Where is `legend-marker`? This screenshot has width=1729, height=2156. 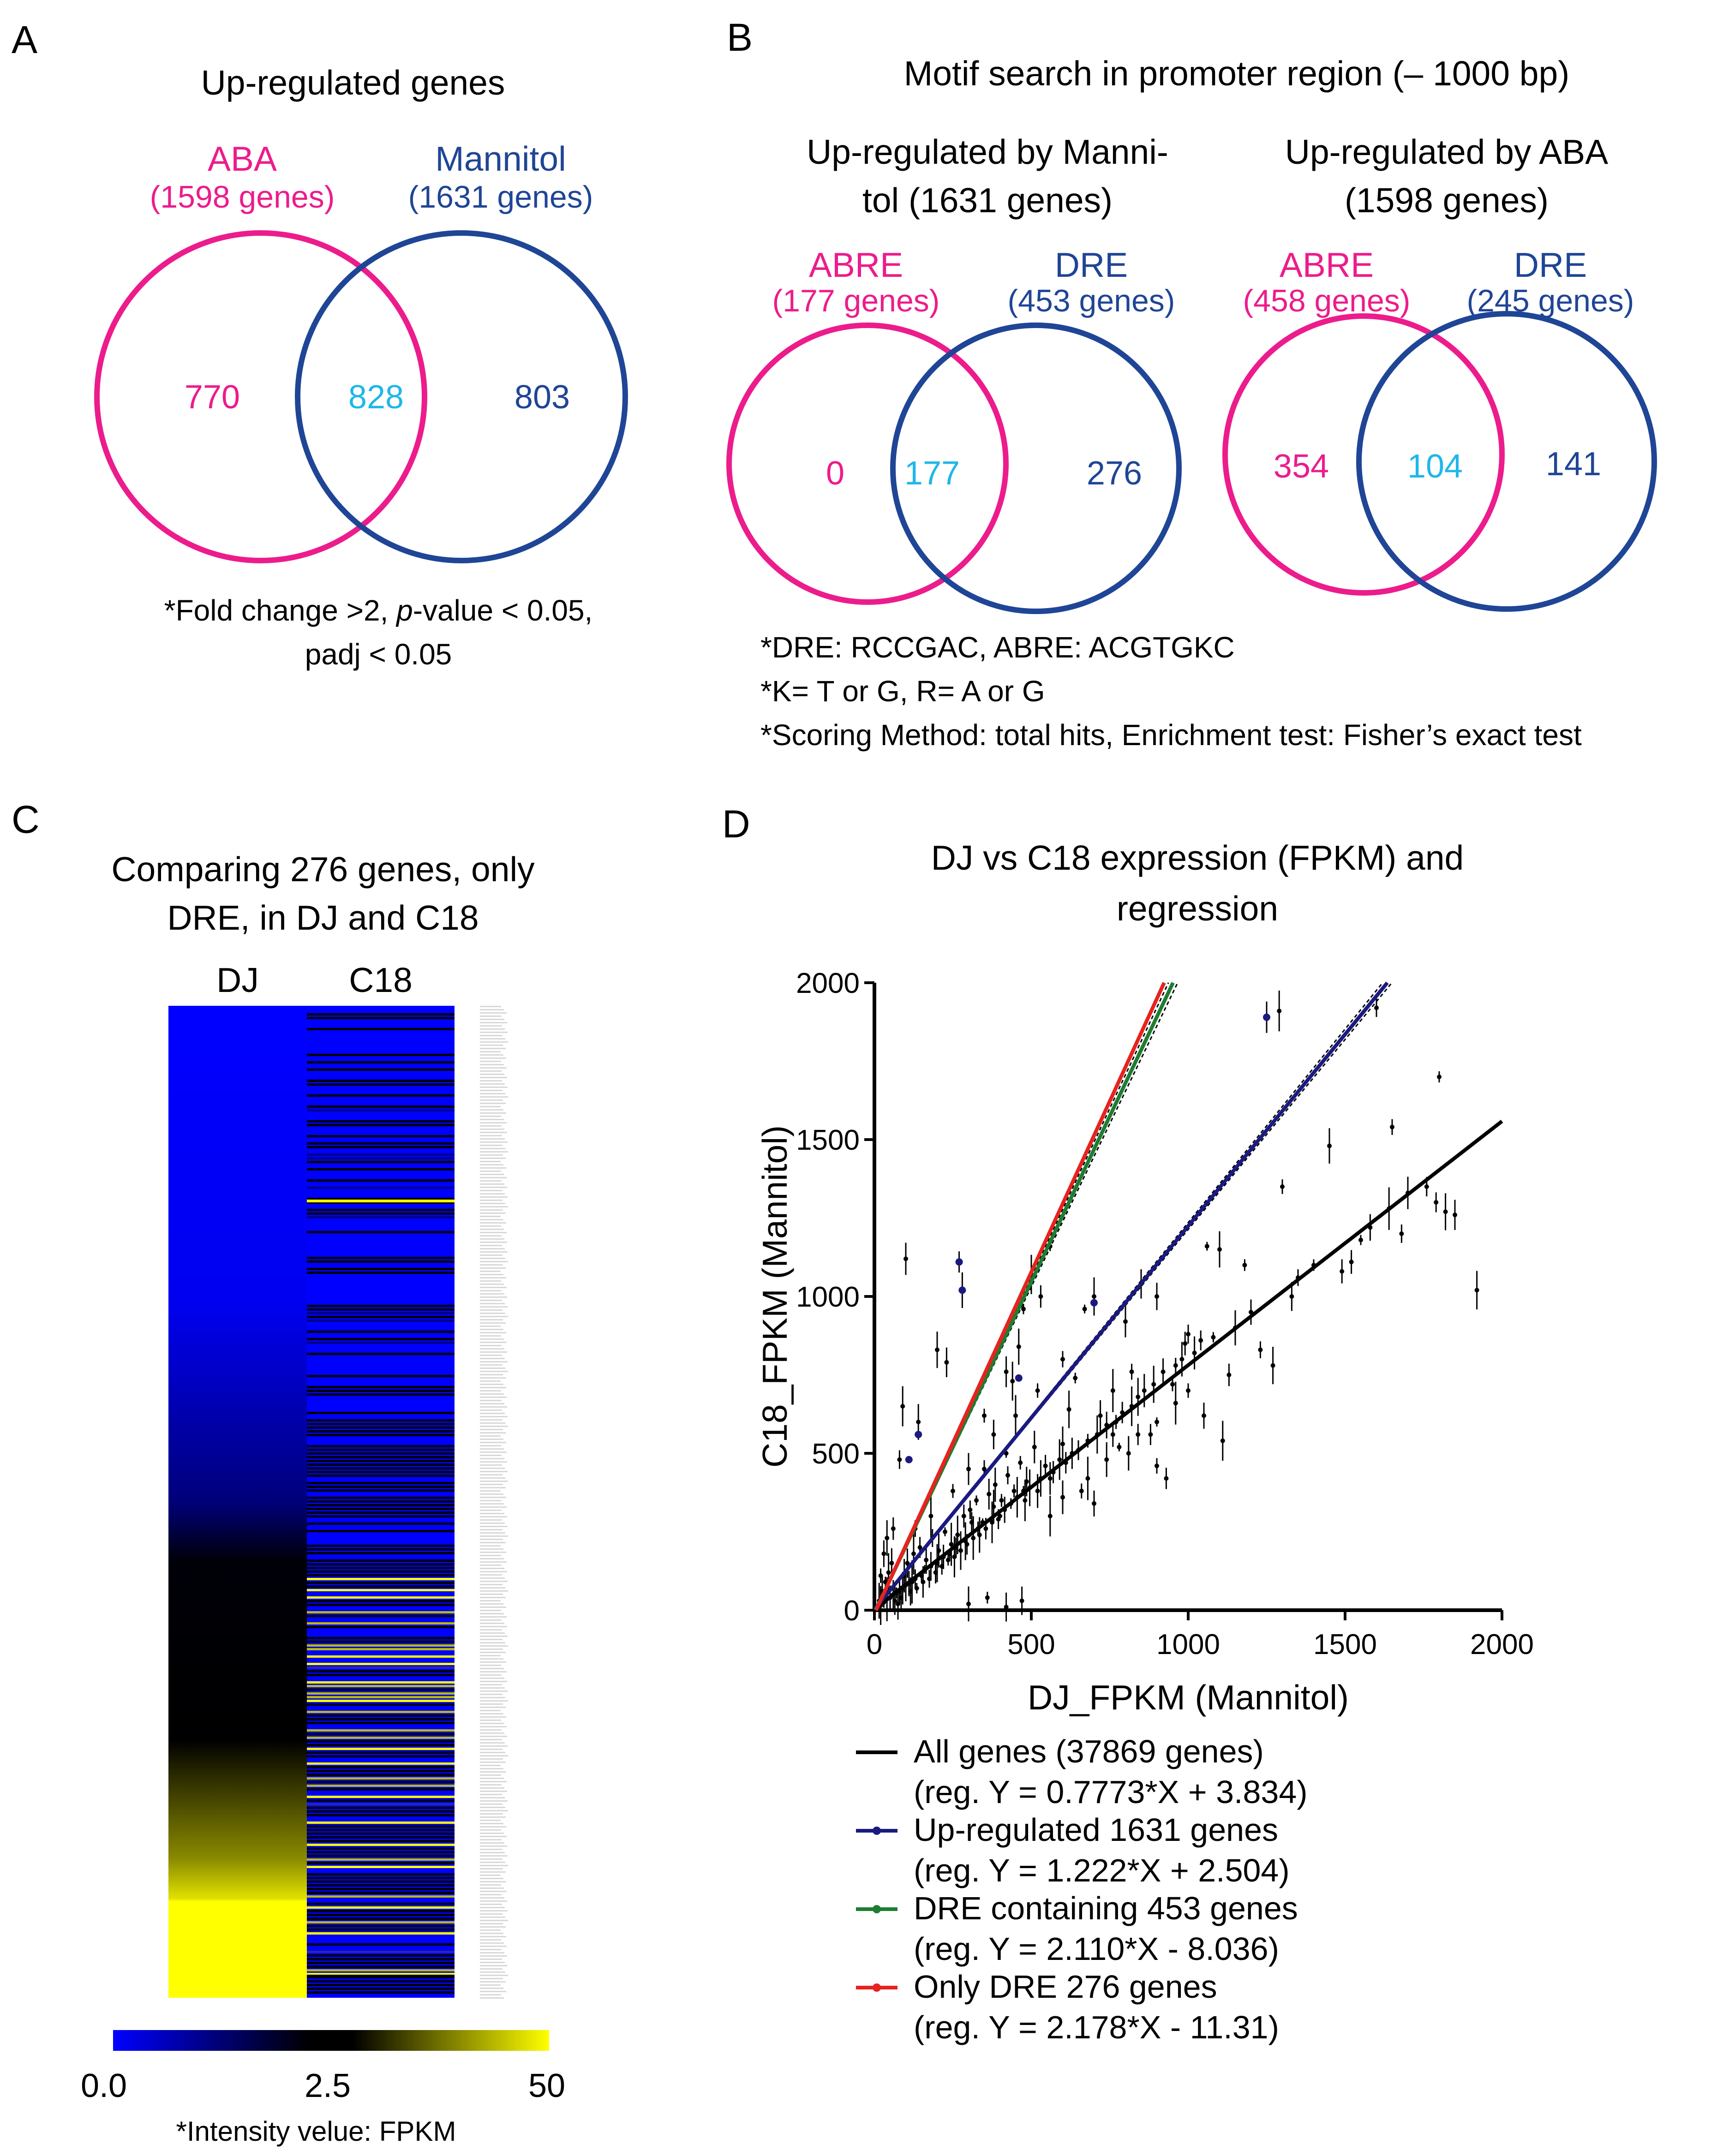
legend-marker is located at coordinates (877, 1909).